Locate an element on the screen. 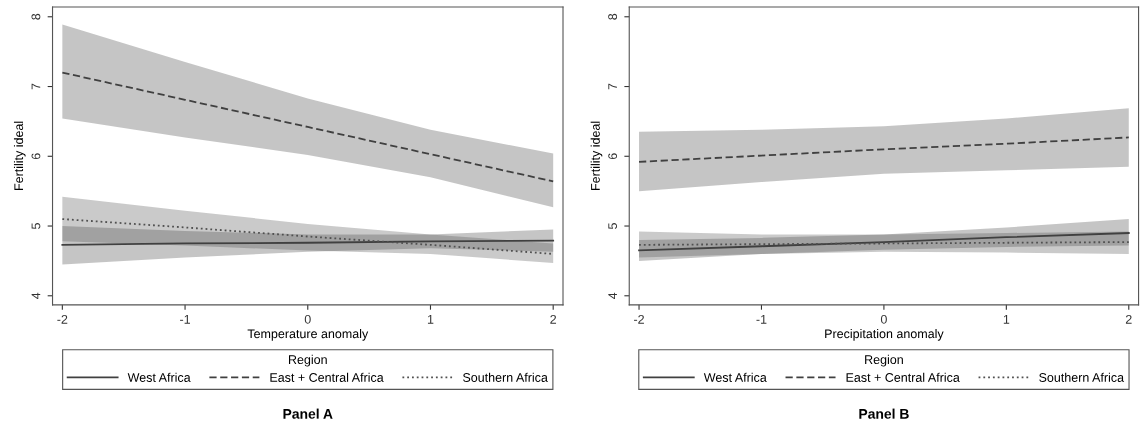  text: Panel B is located at coordinates (884, 413).